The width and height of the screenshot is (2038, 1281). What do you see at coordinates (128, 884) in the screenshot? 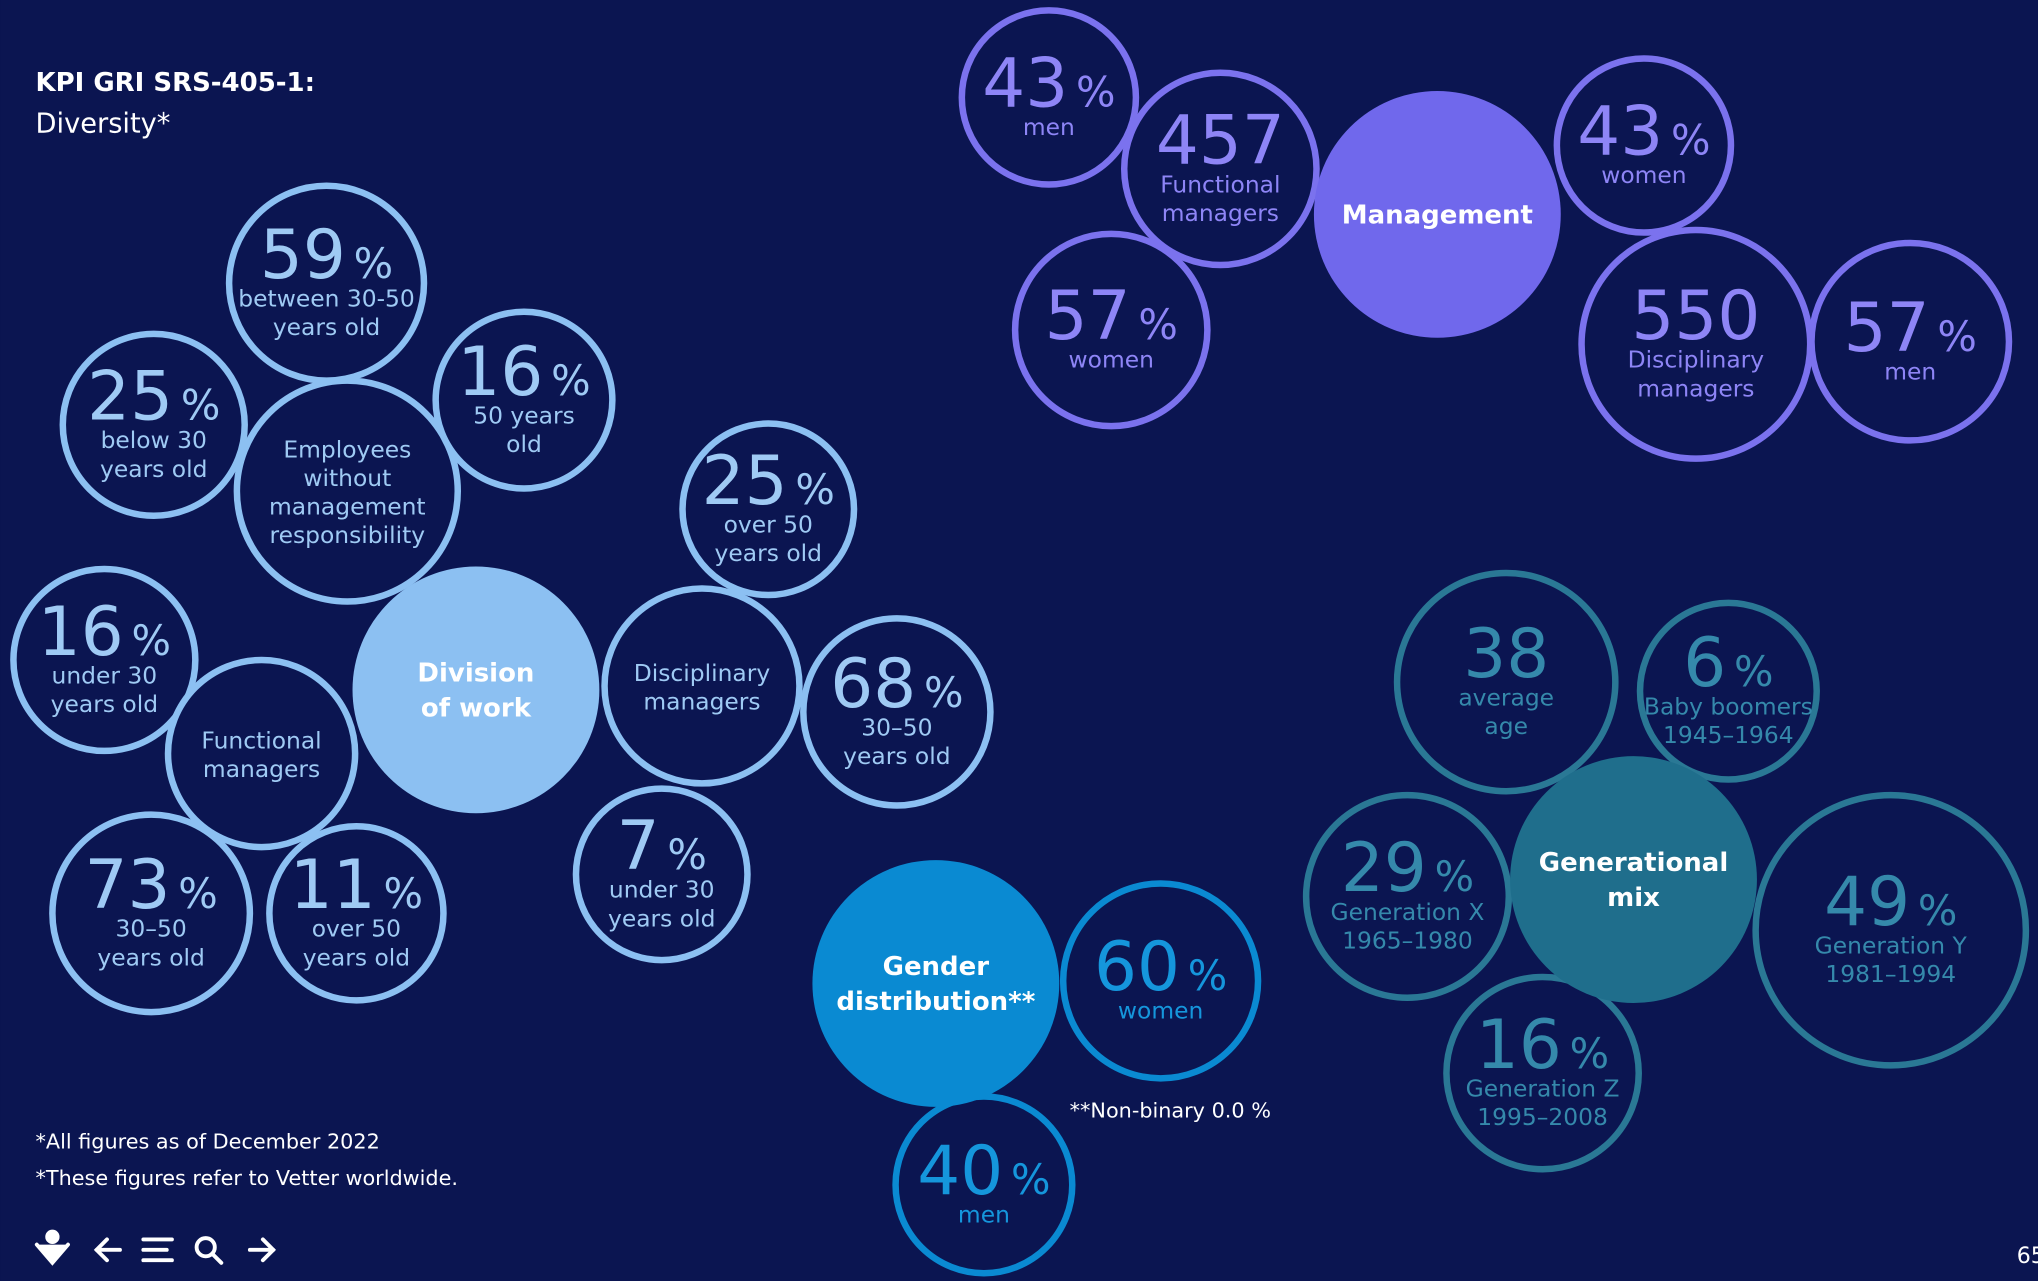
I see `figure-value: 73` at bounding box center [128, 884].